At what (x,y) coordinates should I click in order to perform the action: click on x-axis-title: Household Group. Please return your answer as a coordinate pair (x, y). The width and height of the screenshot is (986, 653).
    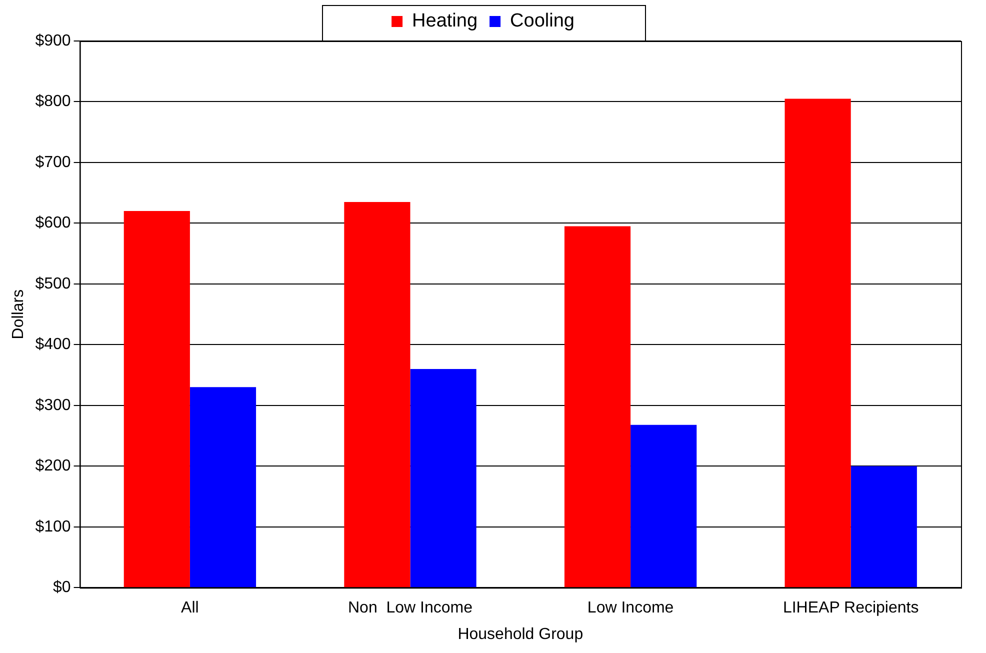
    Looking at the image, I should click on (521, 634).